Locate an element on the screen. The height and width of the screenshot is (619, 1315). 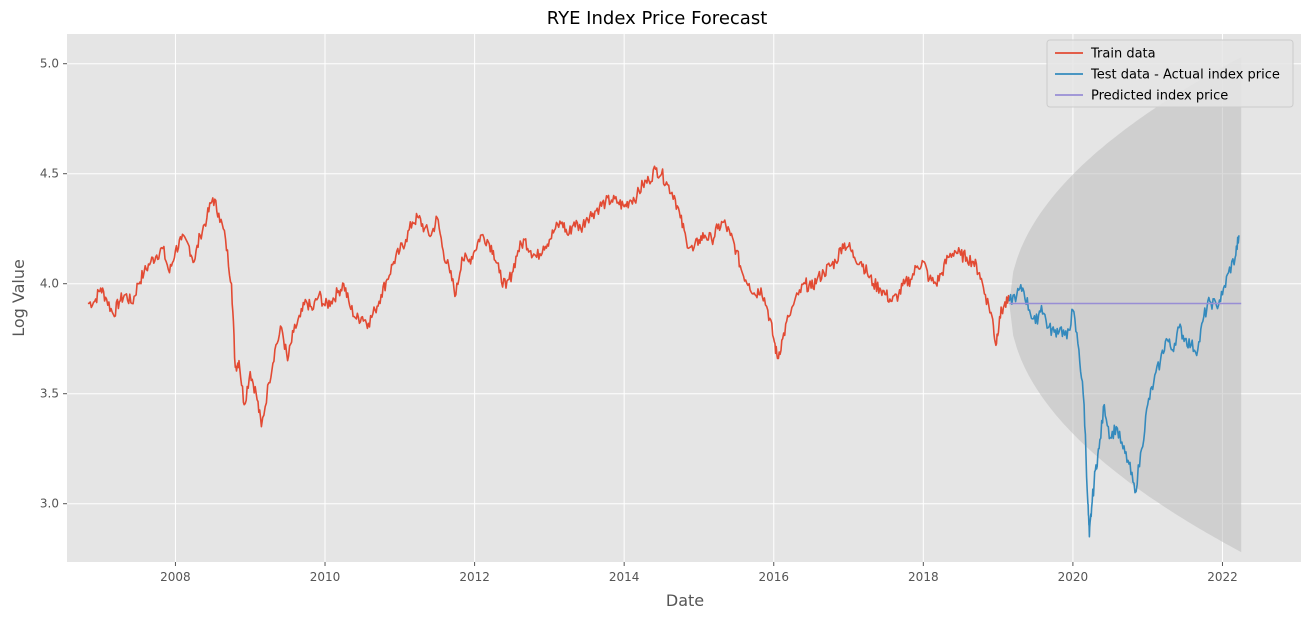
x-tick-label: 2020 is located at coordinates (1073, 577).